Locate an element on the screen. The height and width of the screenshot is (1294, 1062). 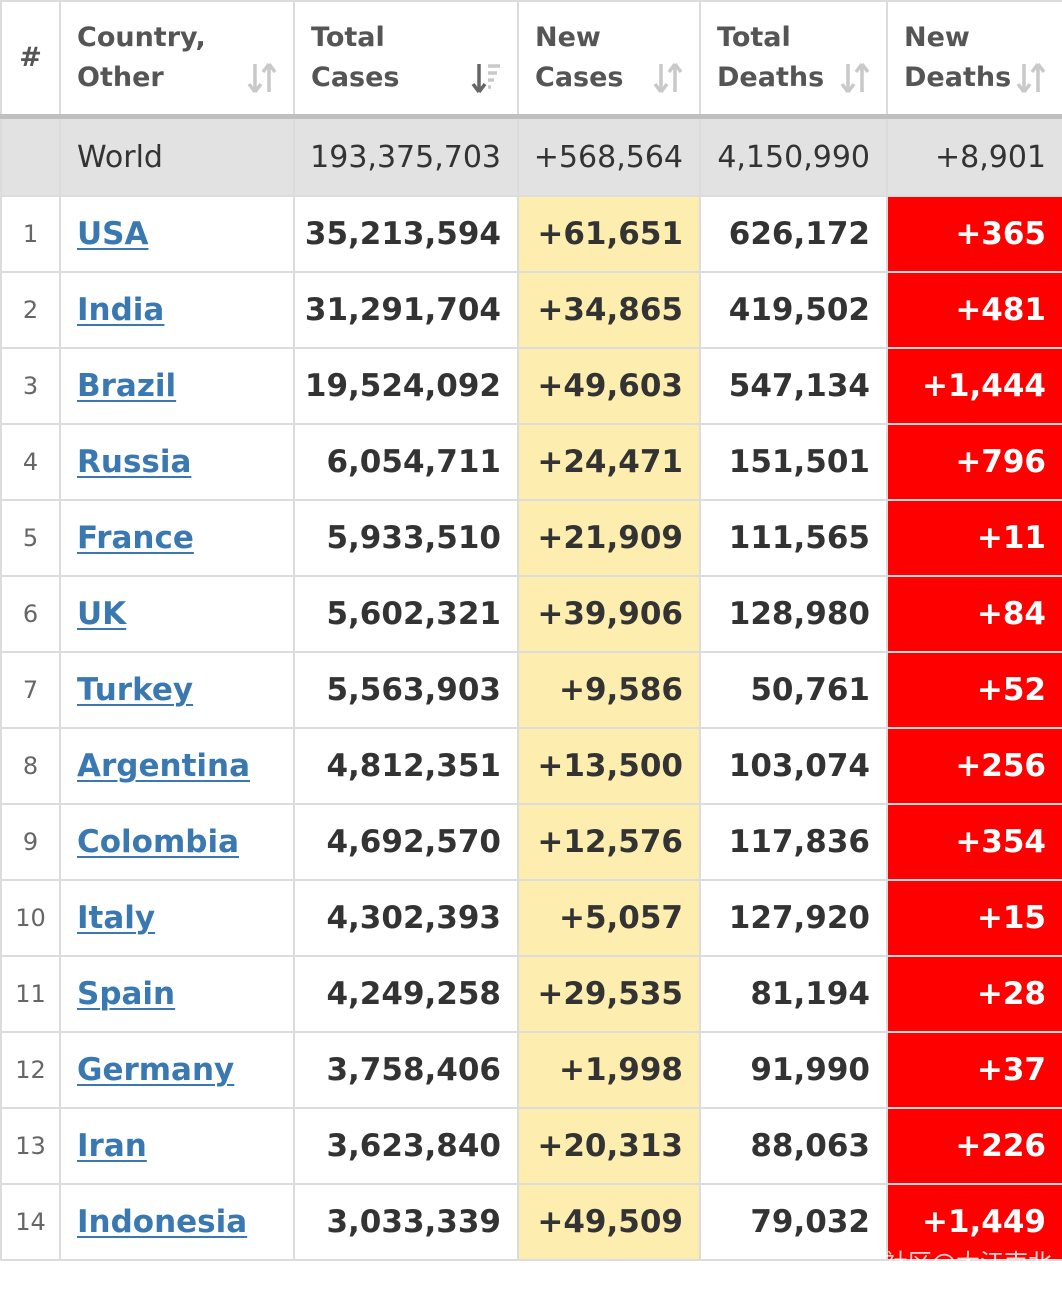
new-cases-cell: +49,509 is located at coordinates (609, 1222).